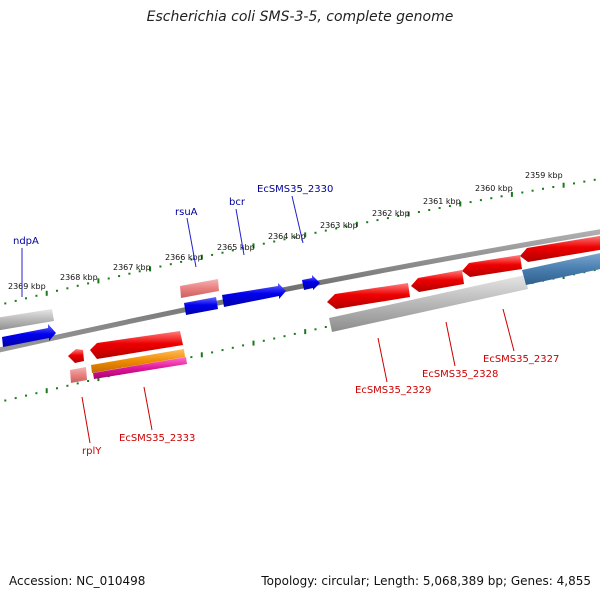 The width and height of the screenshot is (600, 600). I want to click on label-rsuA: rsuA, so click(186, 212).